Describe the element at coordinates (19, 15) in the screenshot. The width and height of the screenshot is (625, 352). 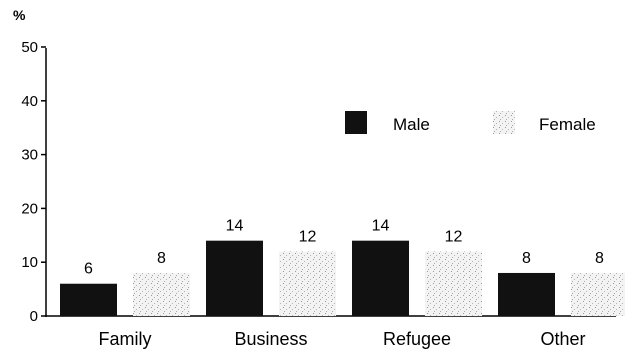
I see `y-axis-unit-label: %` at that location.